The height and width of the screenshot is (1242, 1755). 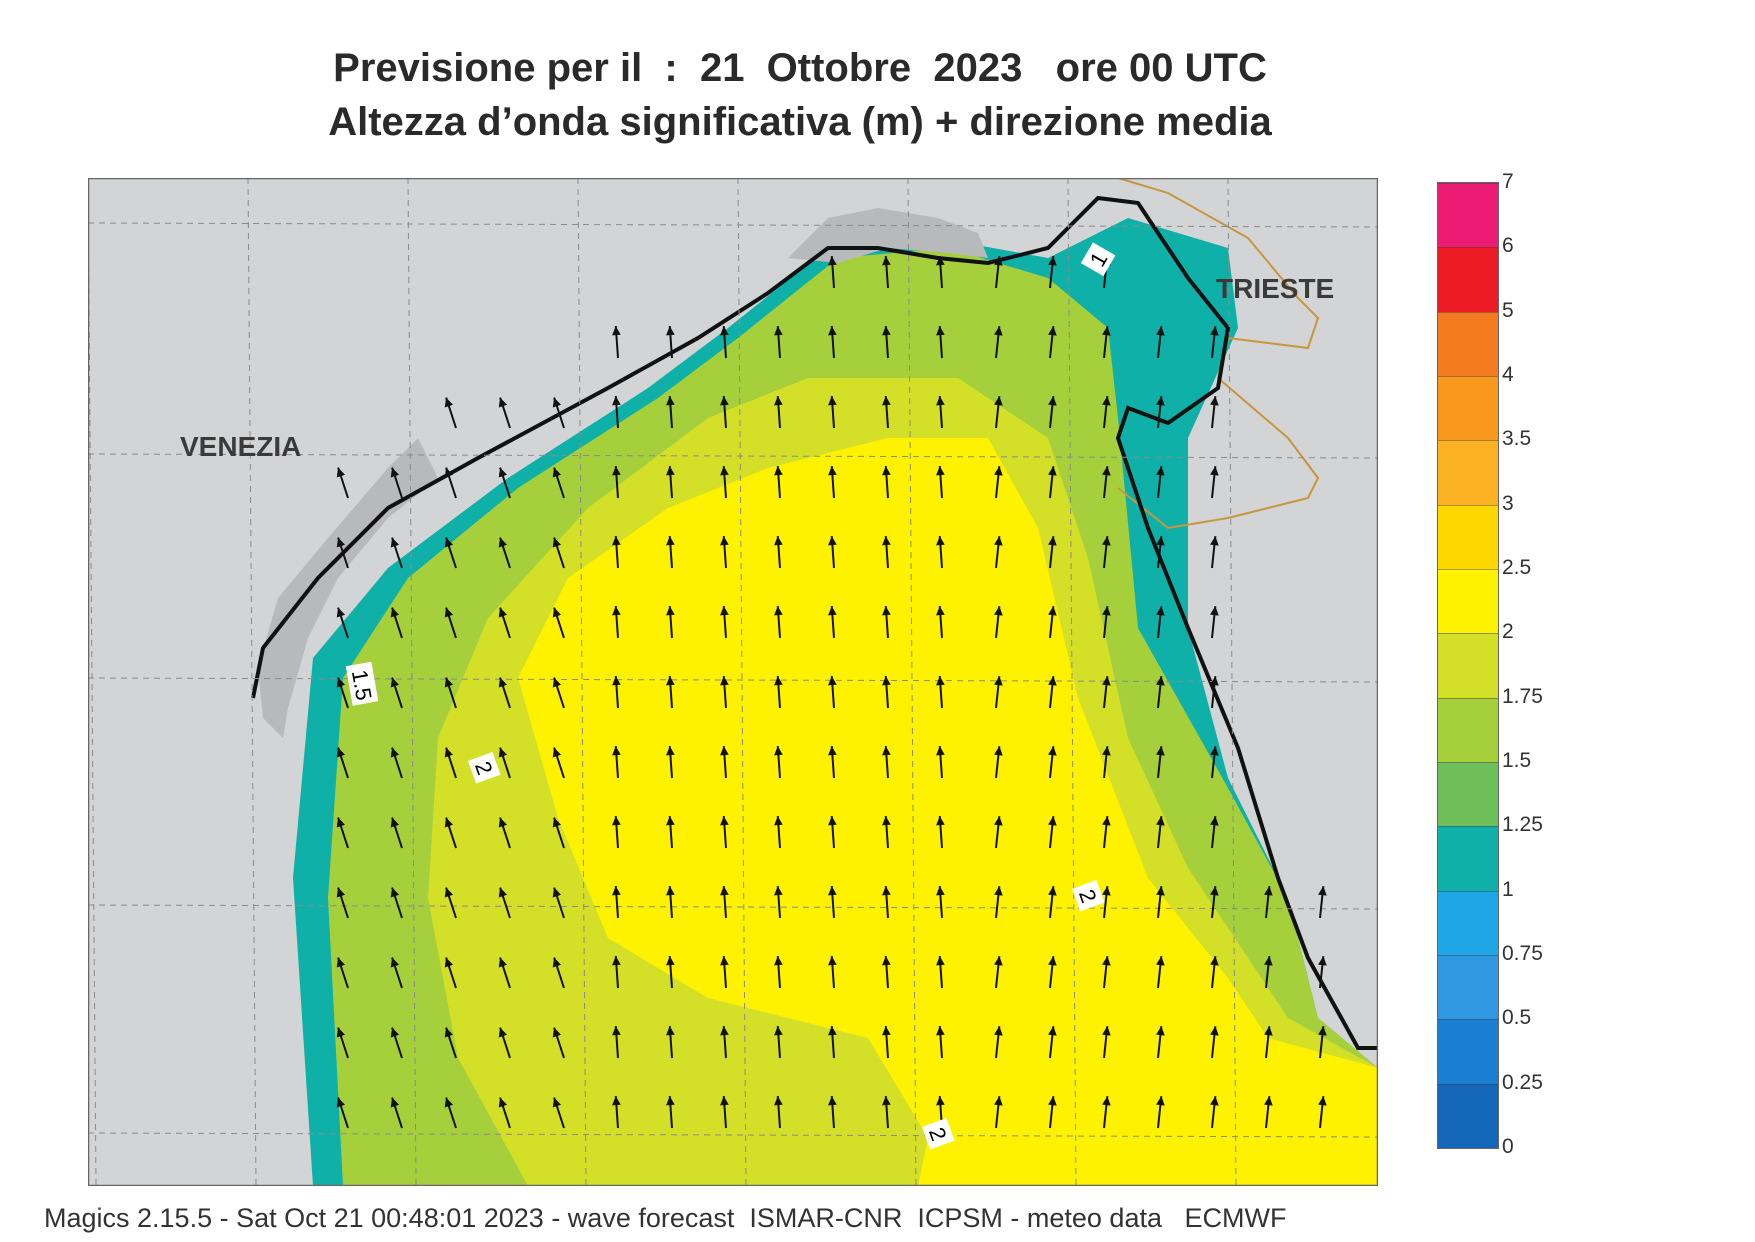 What do you see at coordinates (1275, 288) in the screenshot?
I see `city-label-trieste: TRIESTE` at bounding box center [1275, 288].